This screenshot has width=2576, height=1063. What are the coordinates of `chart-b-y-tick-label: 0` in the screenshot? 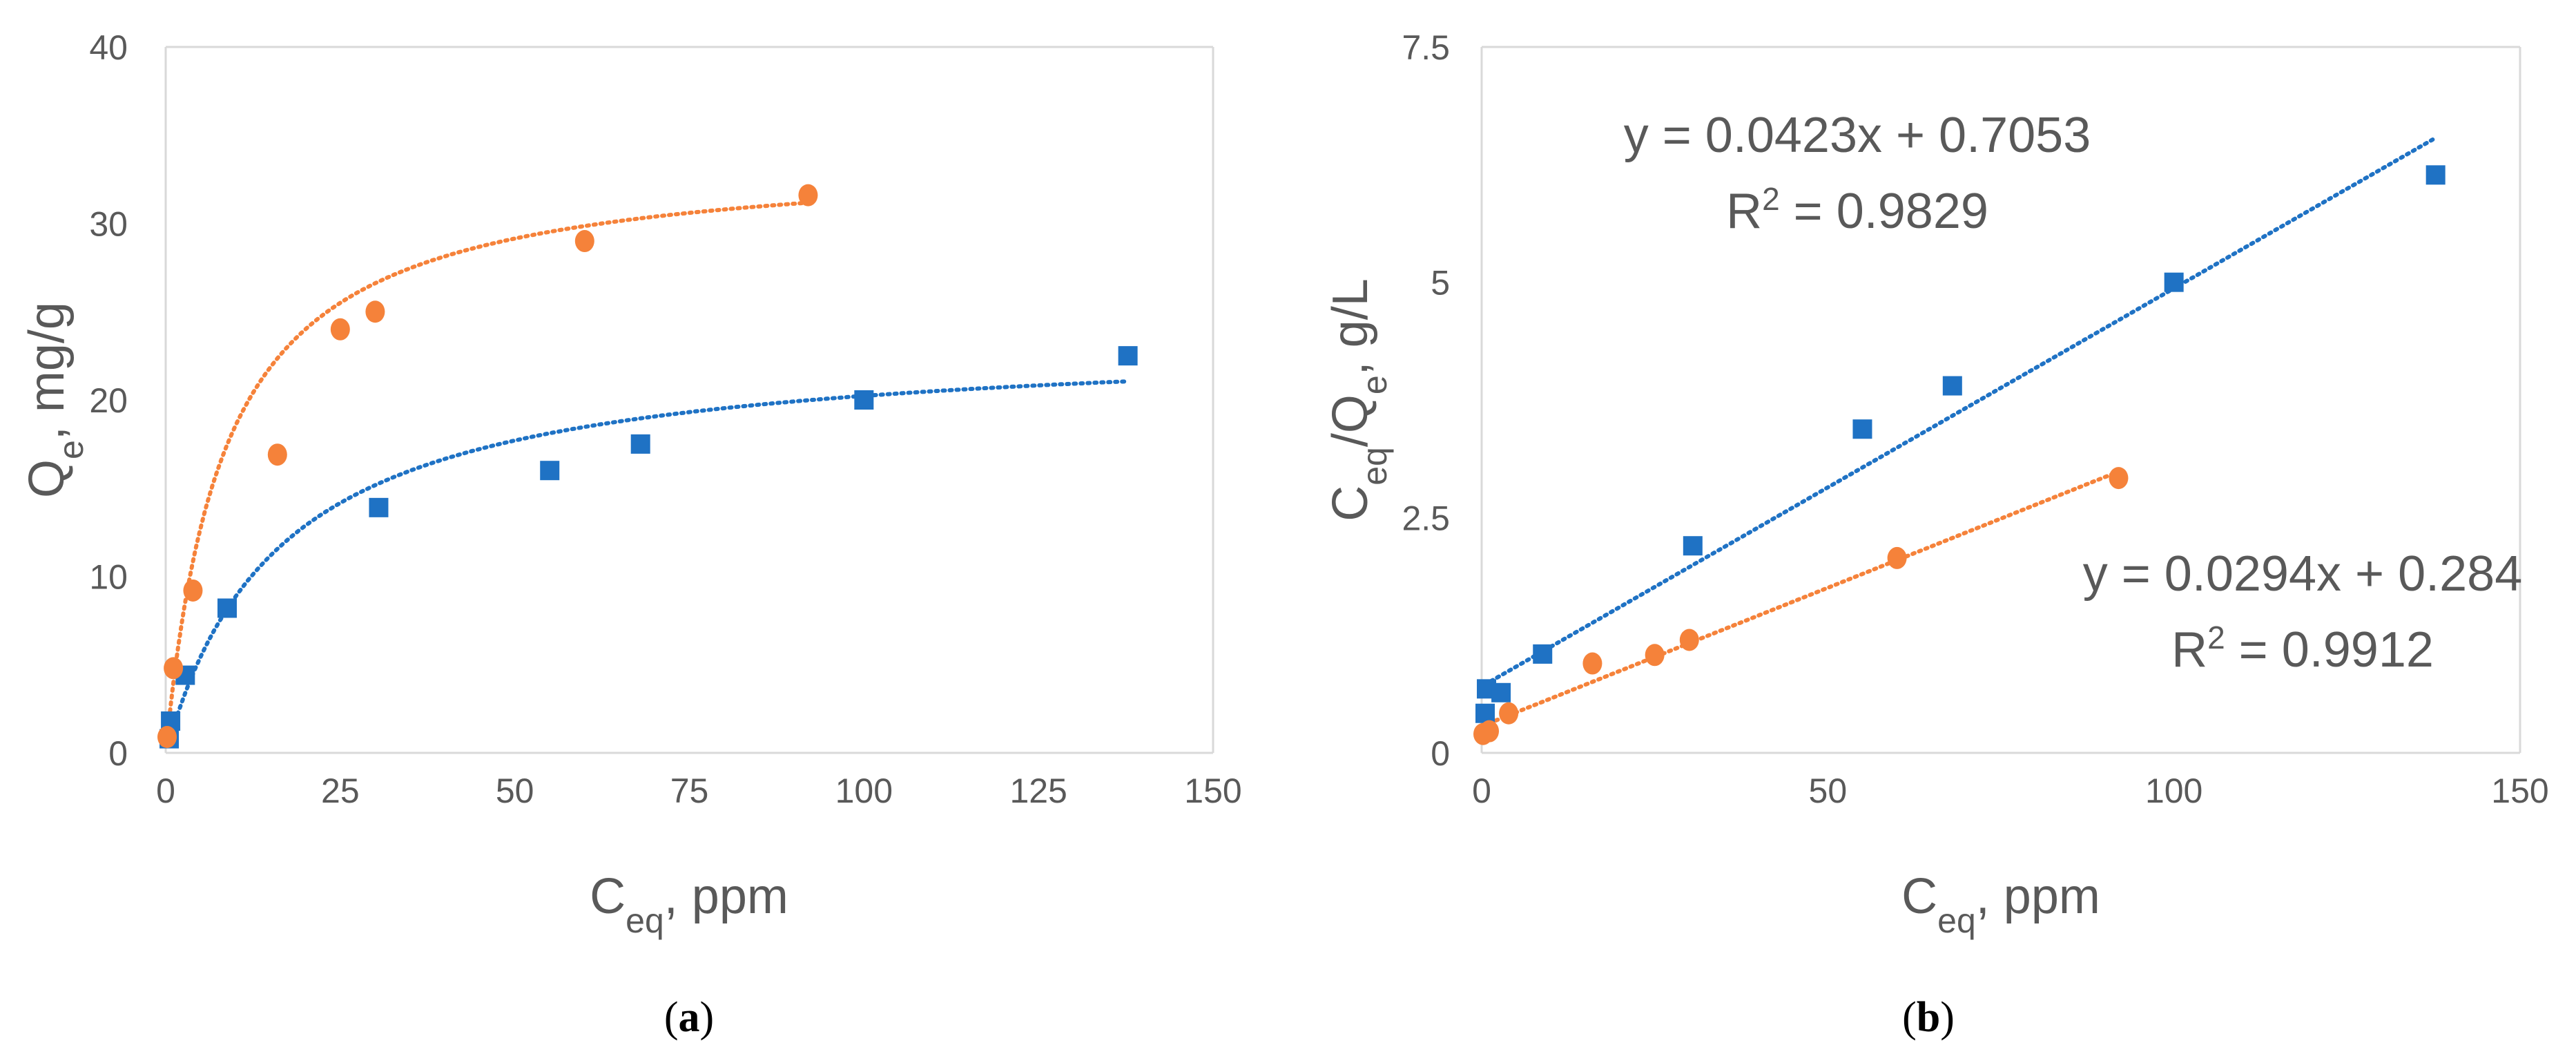 It's located at (1441, 753).